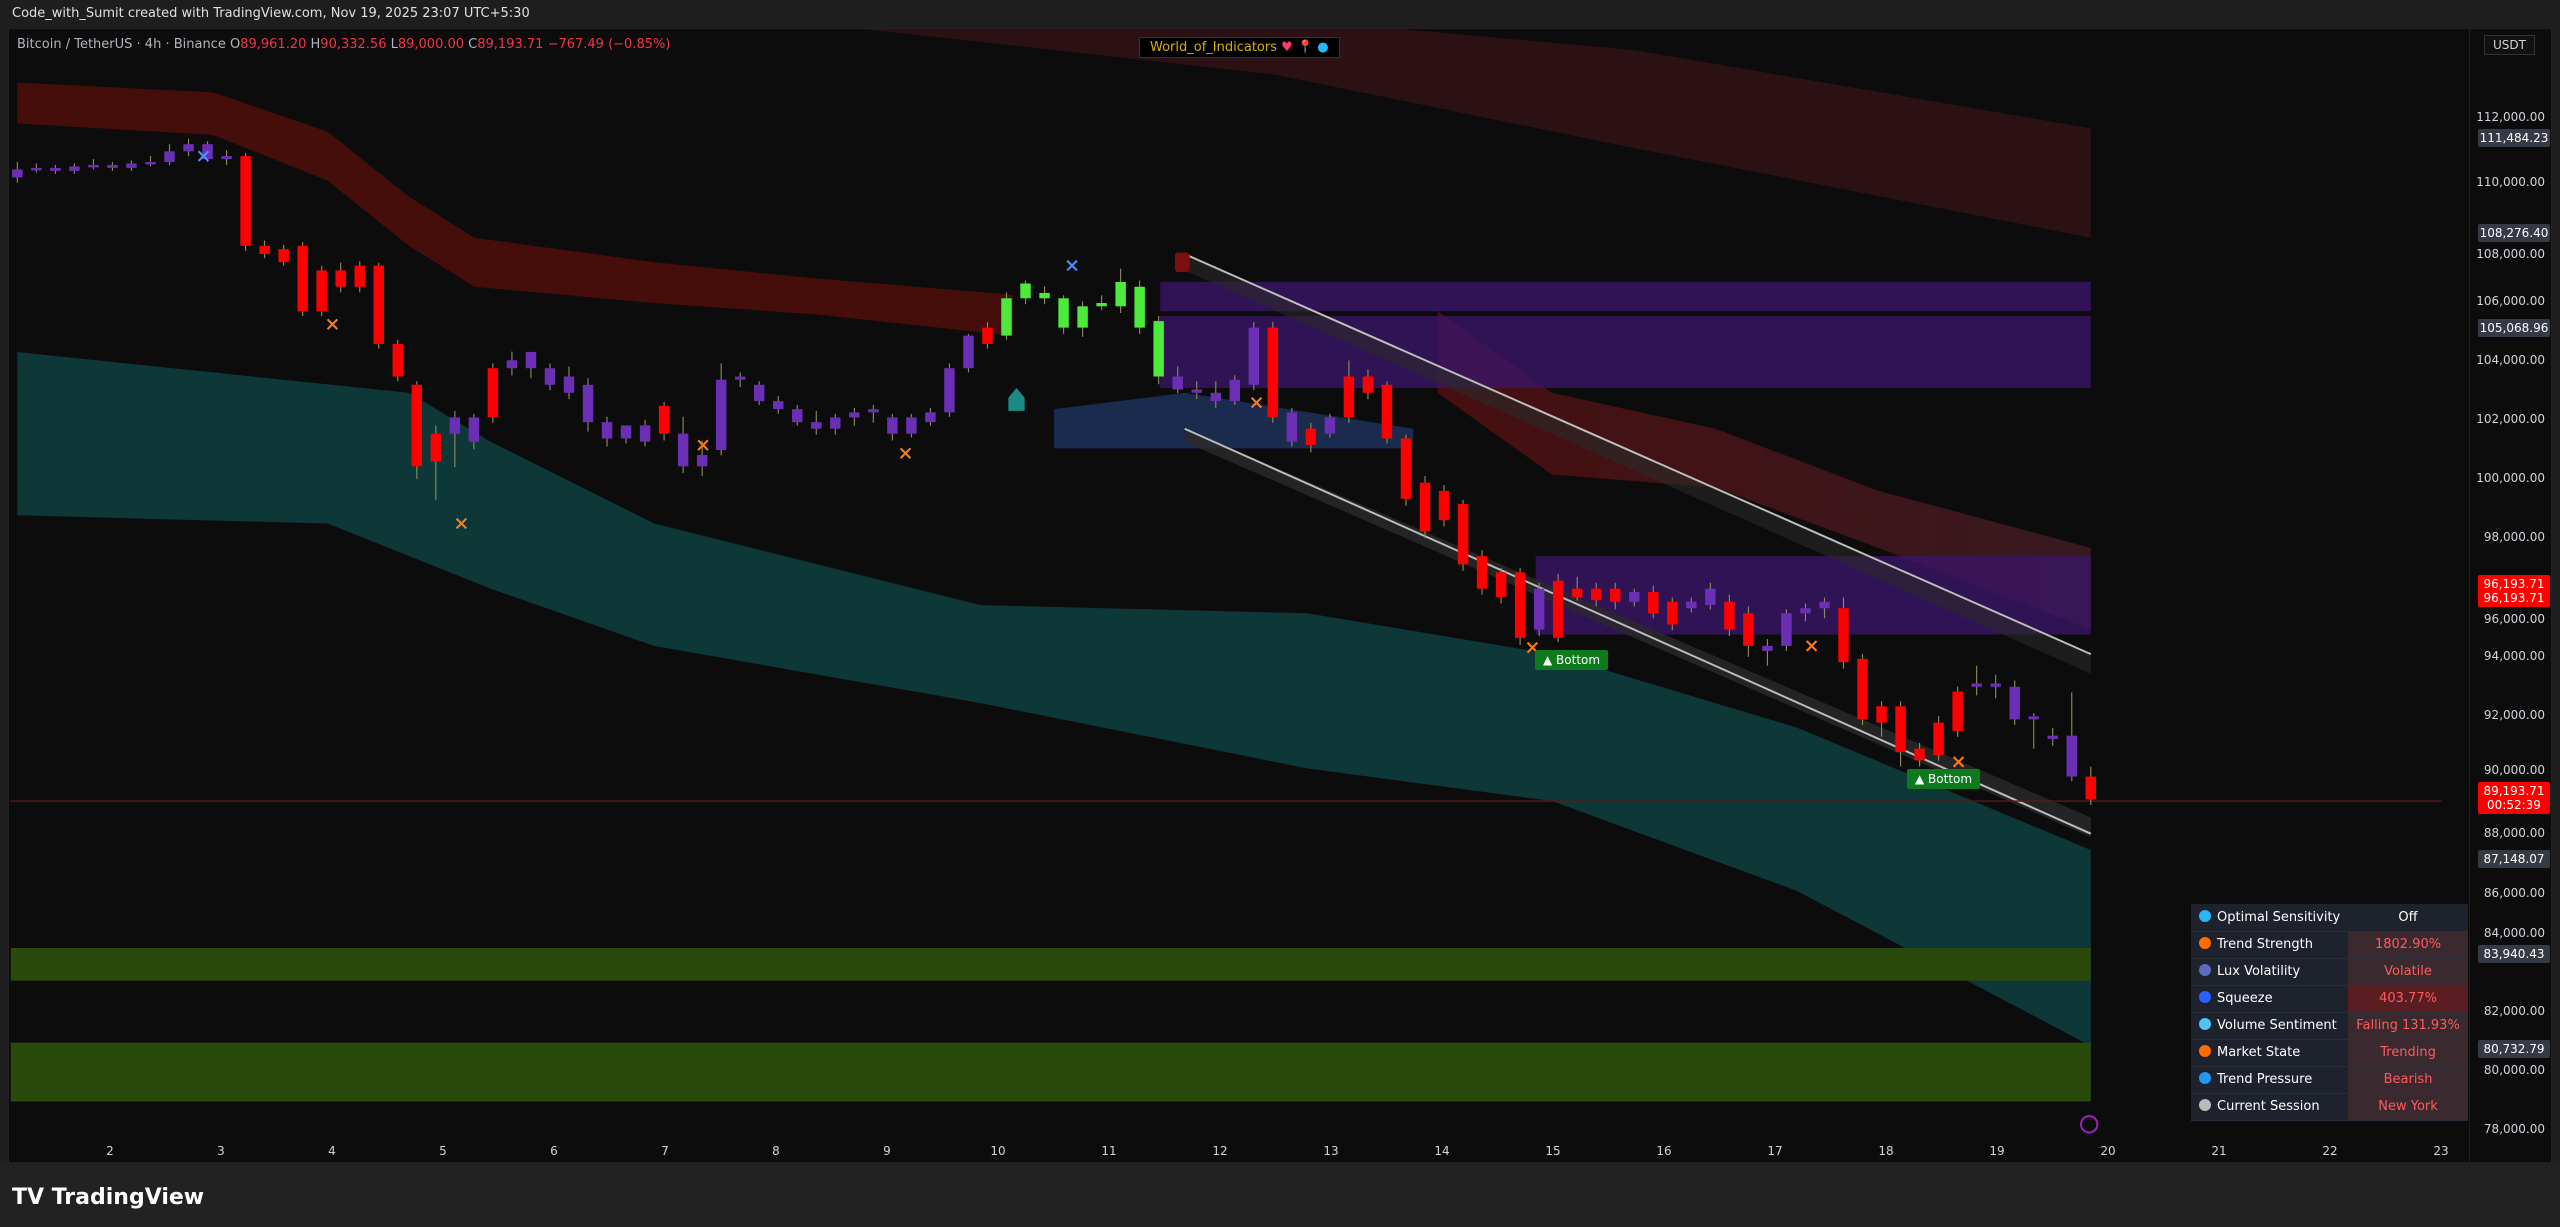  I want to click on time-tick: 4, so click(332, 1151).